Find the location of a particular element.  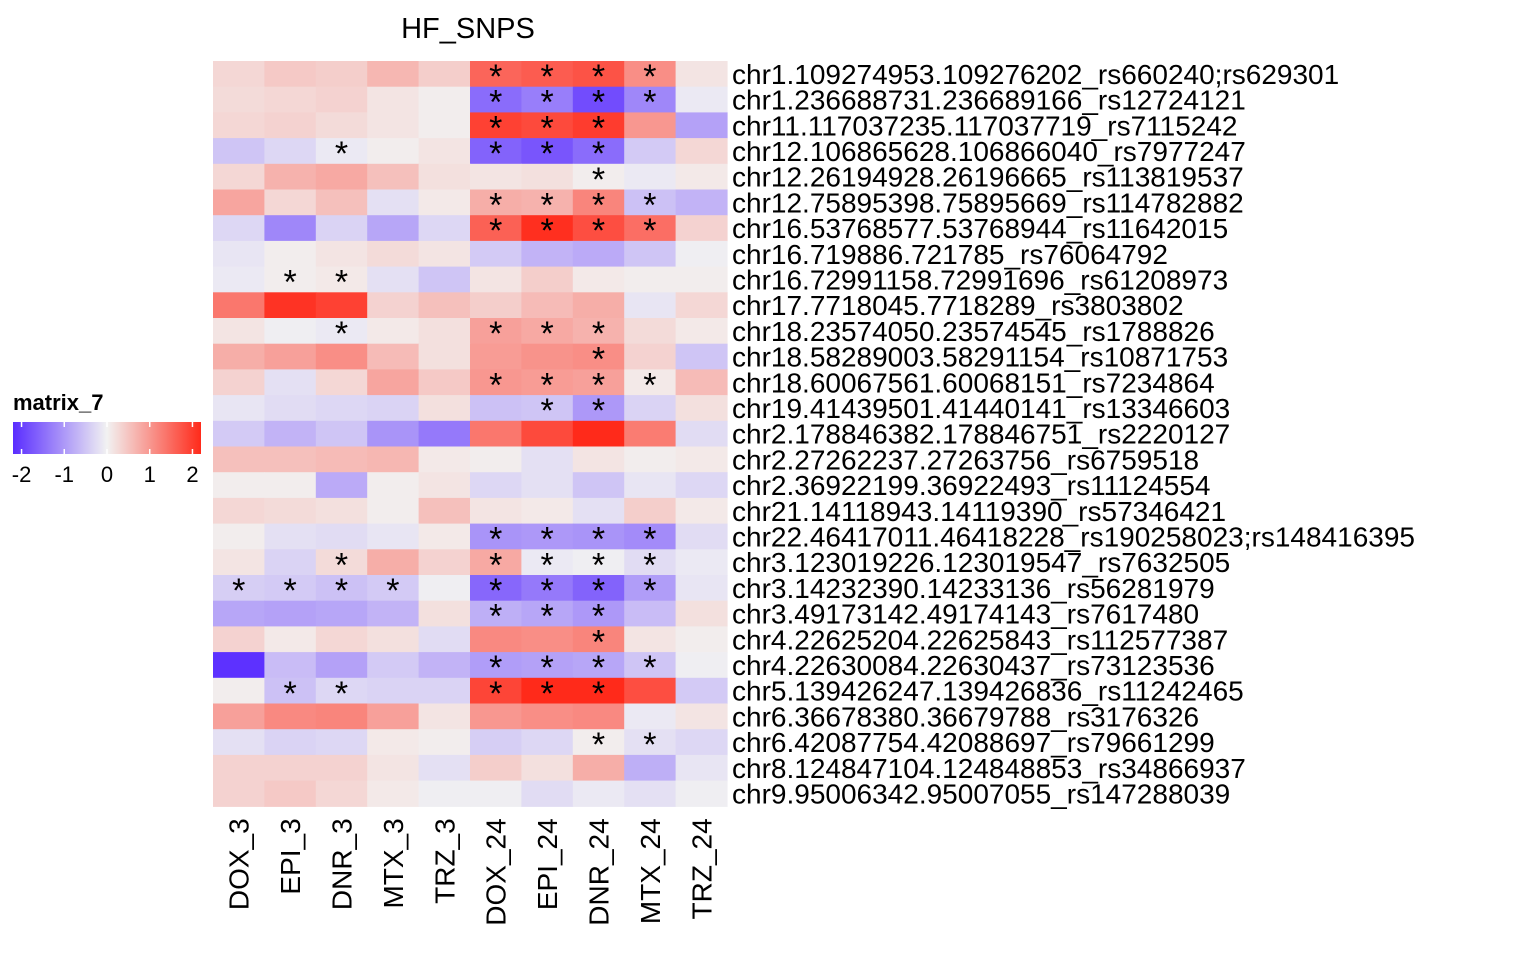

legend-ticks: -2 -1 0 1 2 is located at coordinates (105, 454).